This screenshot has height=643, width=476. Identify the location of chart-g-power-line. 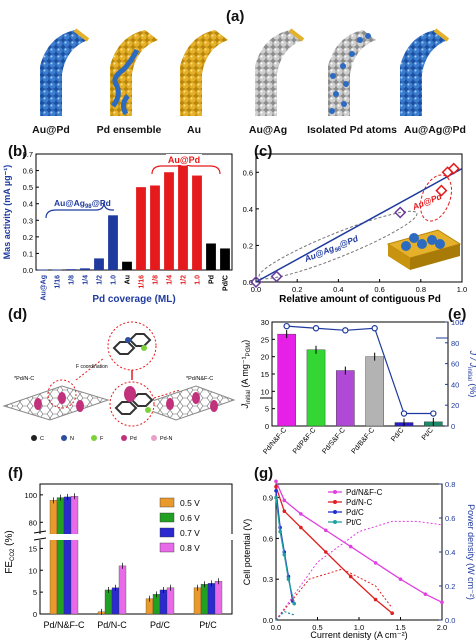
(334, 594).